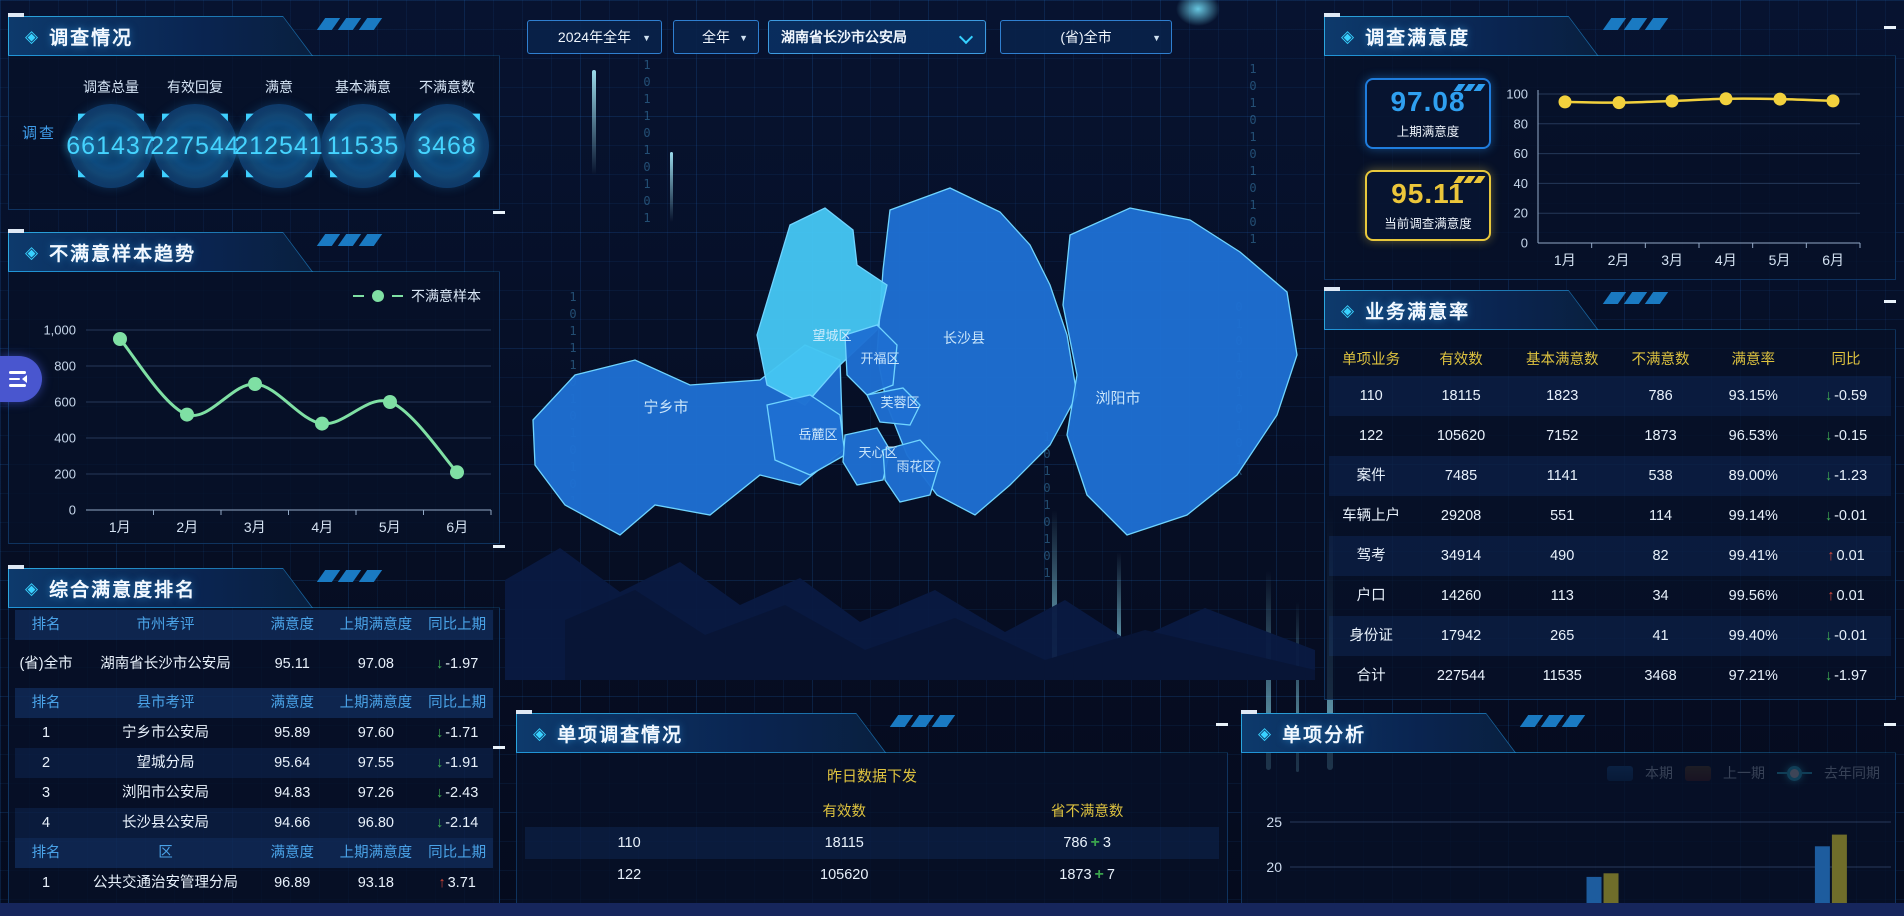 The height and width of the screenshot is (916, 1904). I want to click on cell-valid-count: 105620, so click(844, 874).